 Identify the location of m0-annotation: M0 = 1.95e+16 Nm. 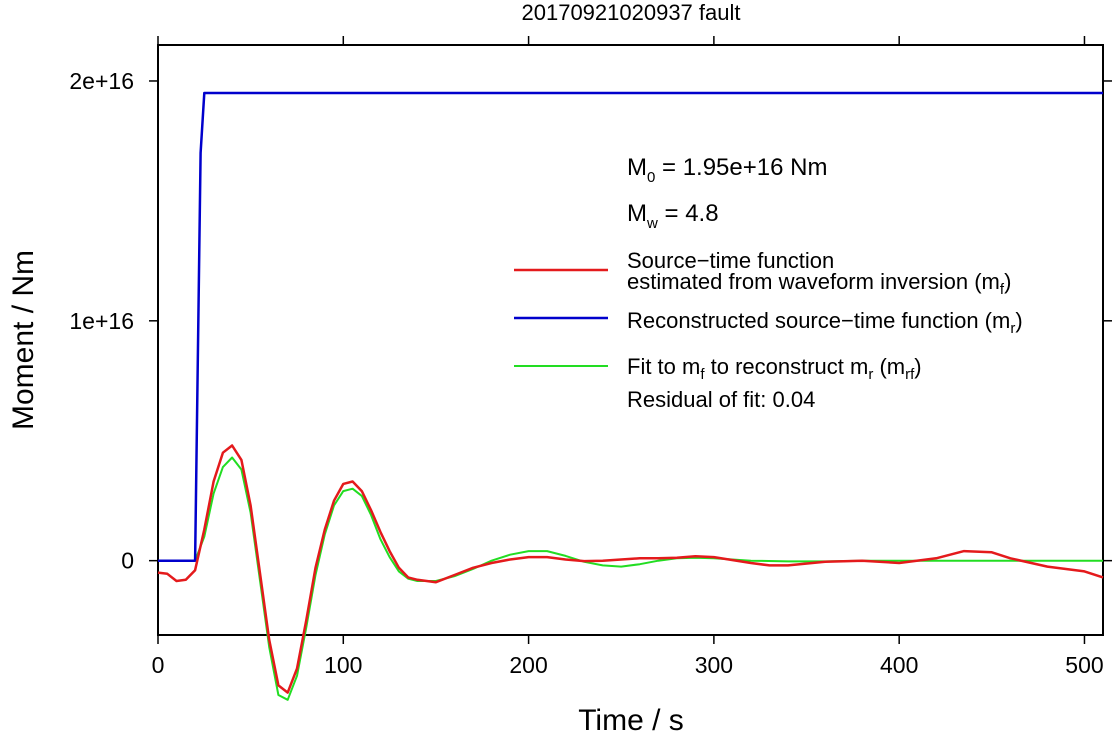
(727, 170).